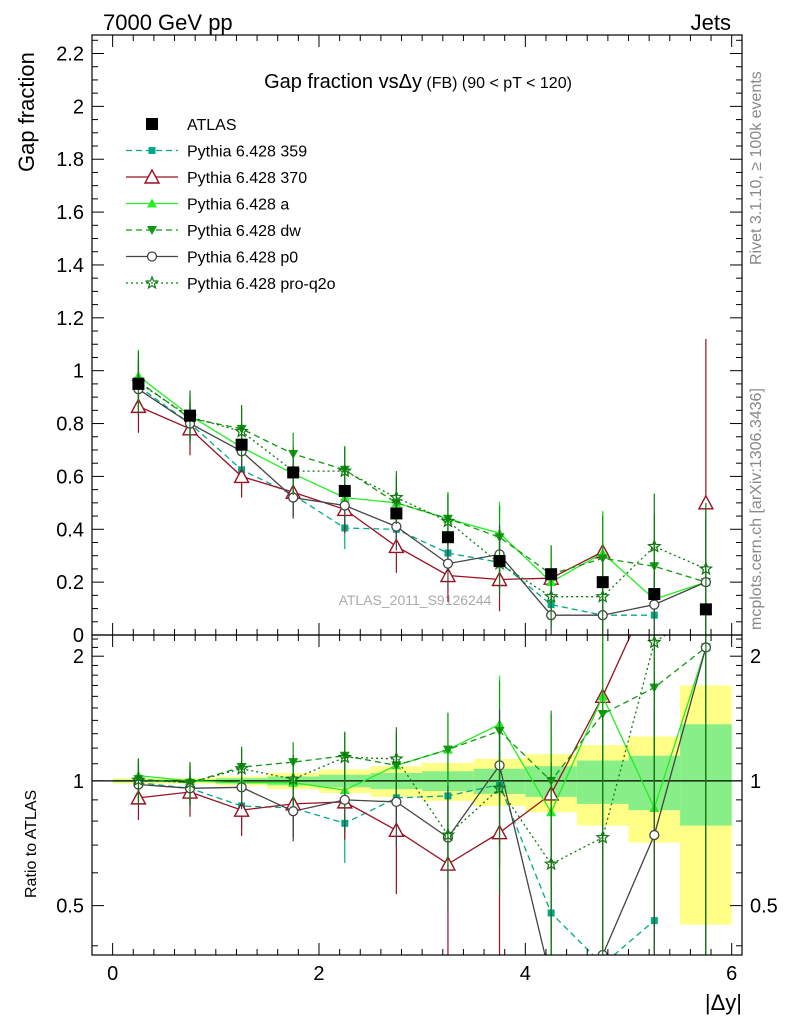 The image size is (786, 1024). I want to click on legend-entry-pythia-6-428-a: Pythia 6.428 a, so click(207, 205).